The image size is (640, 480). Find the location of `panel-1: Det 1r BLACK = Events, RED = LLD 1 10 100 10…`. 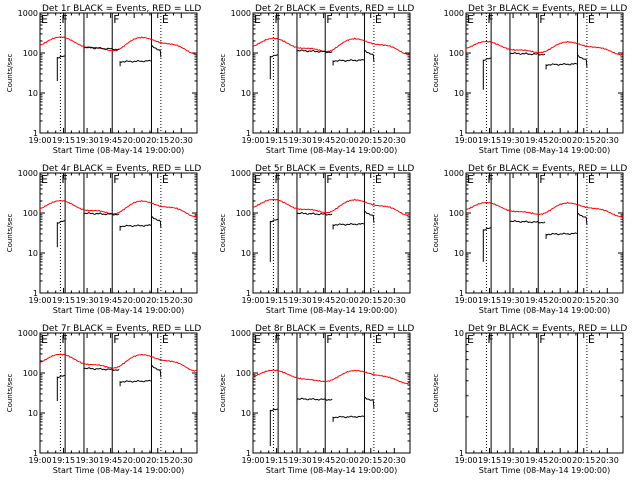

panel-1: Det 1r BLACK = Events, RED = LLD 1 10 100 10… is located at coordinates (103, 79).